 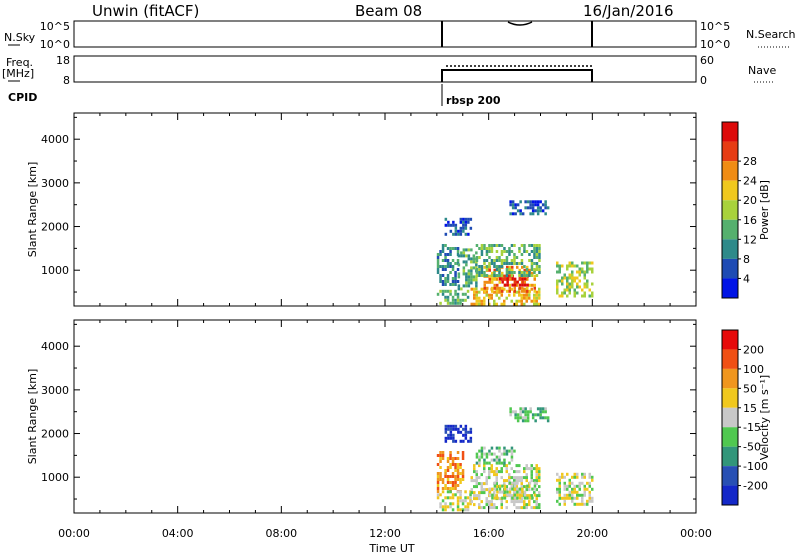 What do you see at coordinates (730, 288) in the screenshot?
I see `colorbar-swatch` at bounding box center [730, 288].